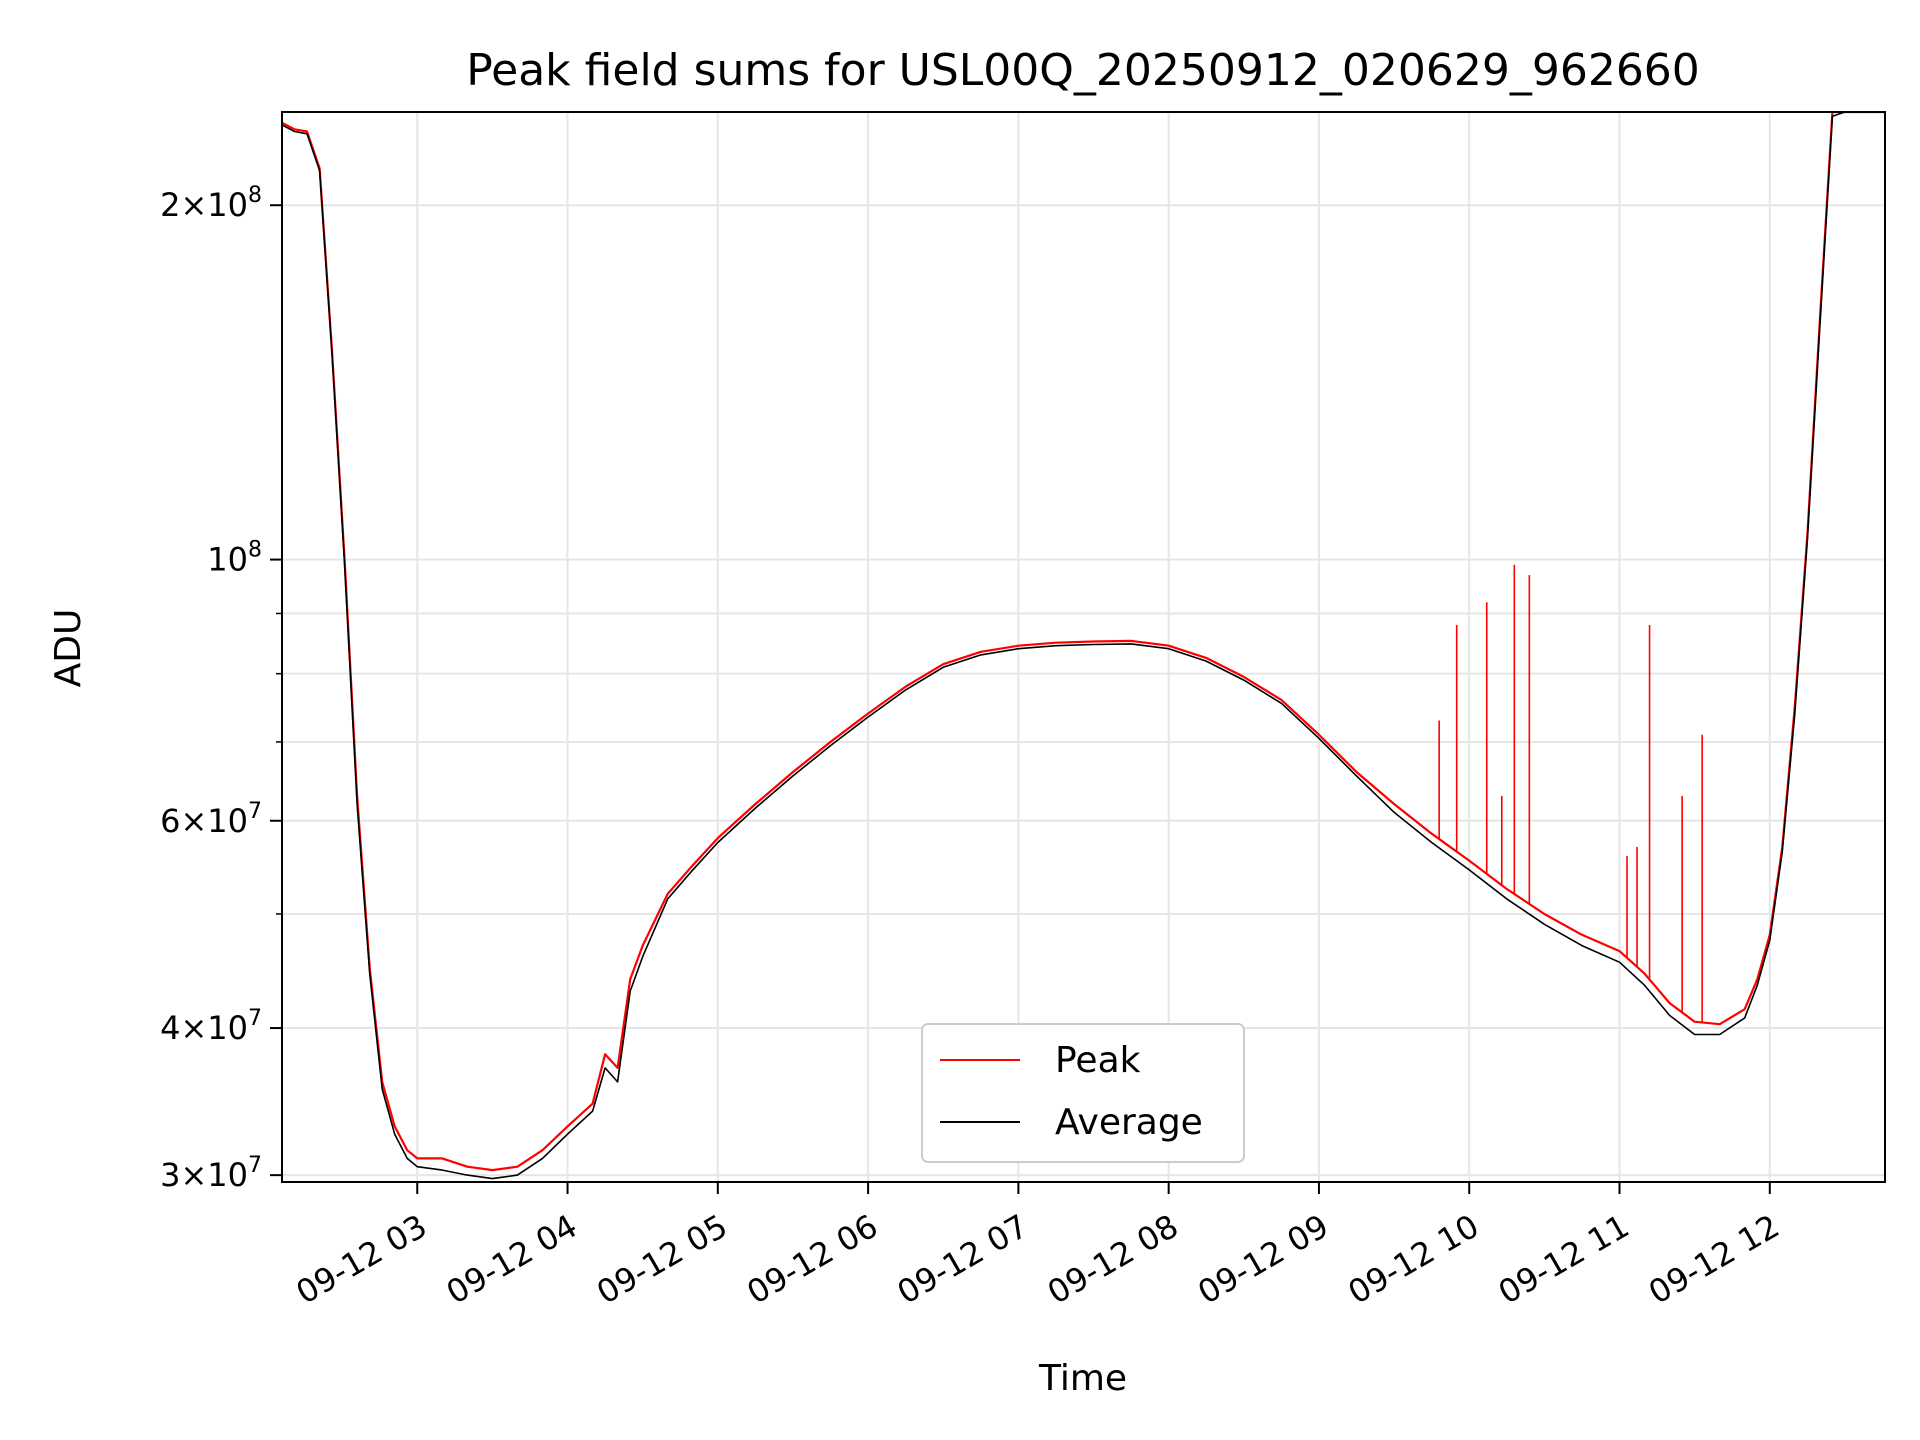  I want to click on y-axis-label: ADU, so click(68, 648).